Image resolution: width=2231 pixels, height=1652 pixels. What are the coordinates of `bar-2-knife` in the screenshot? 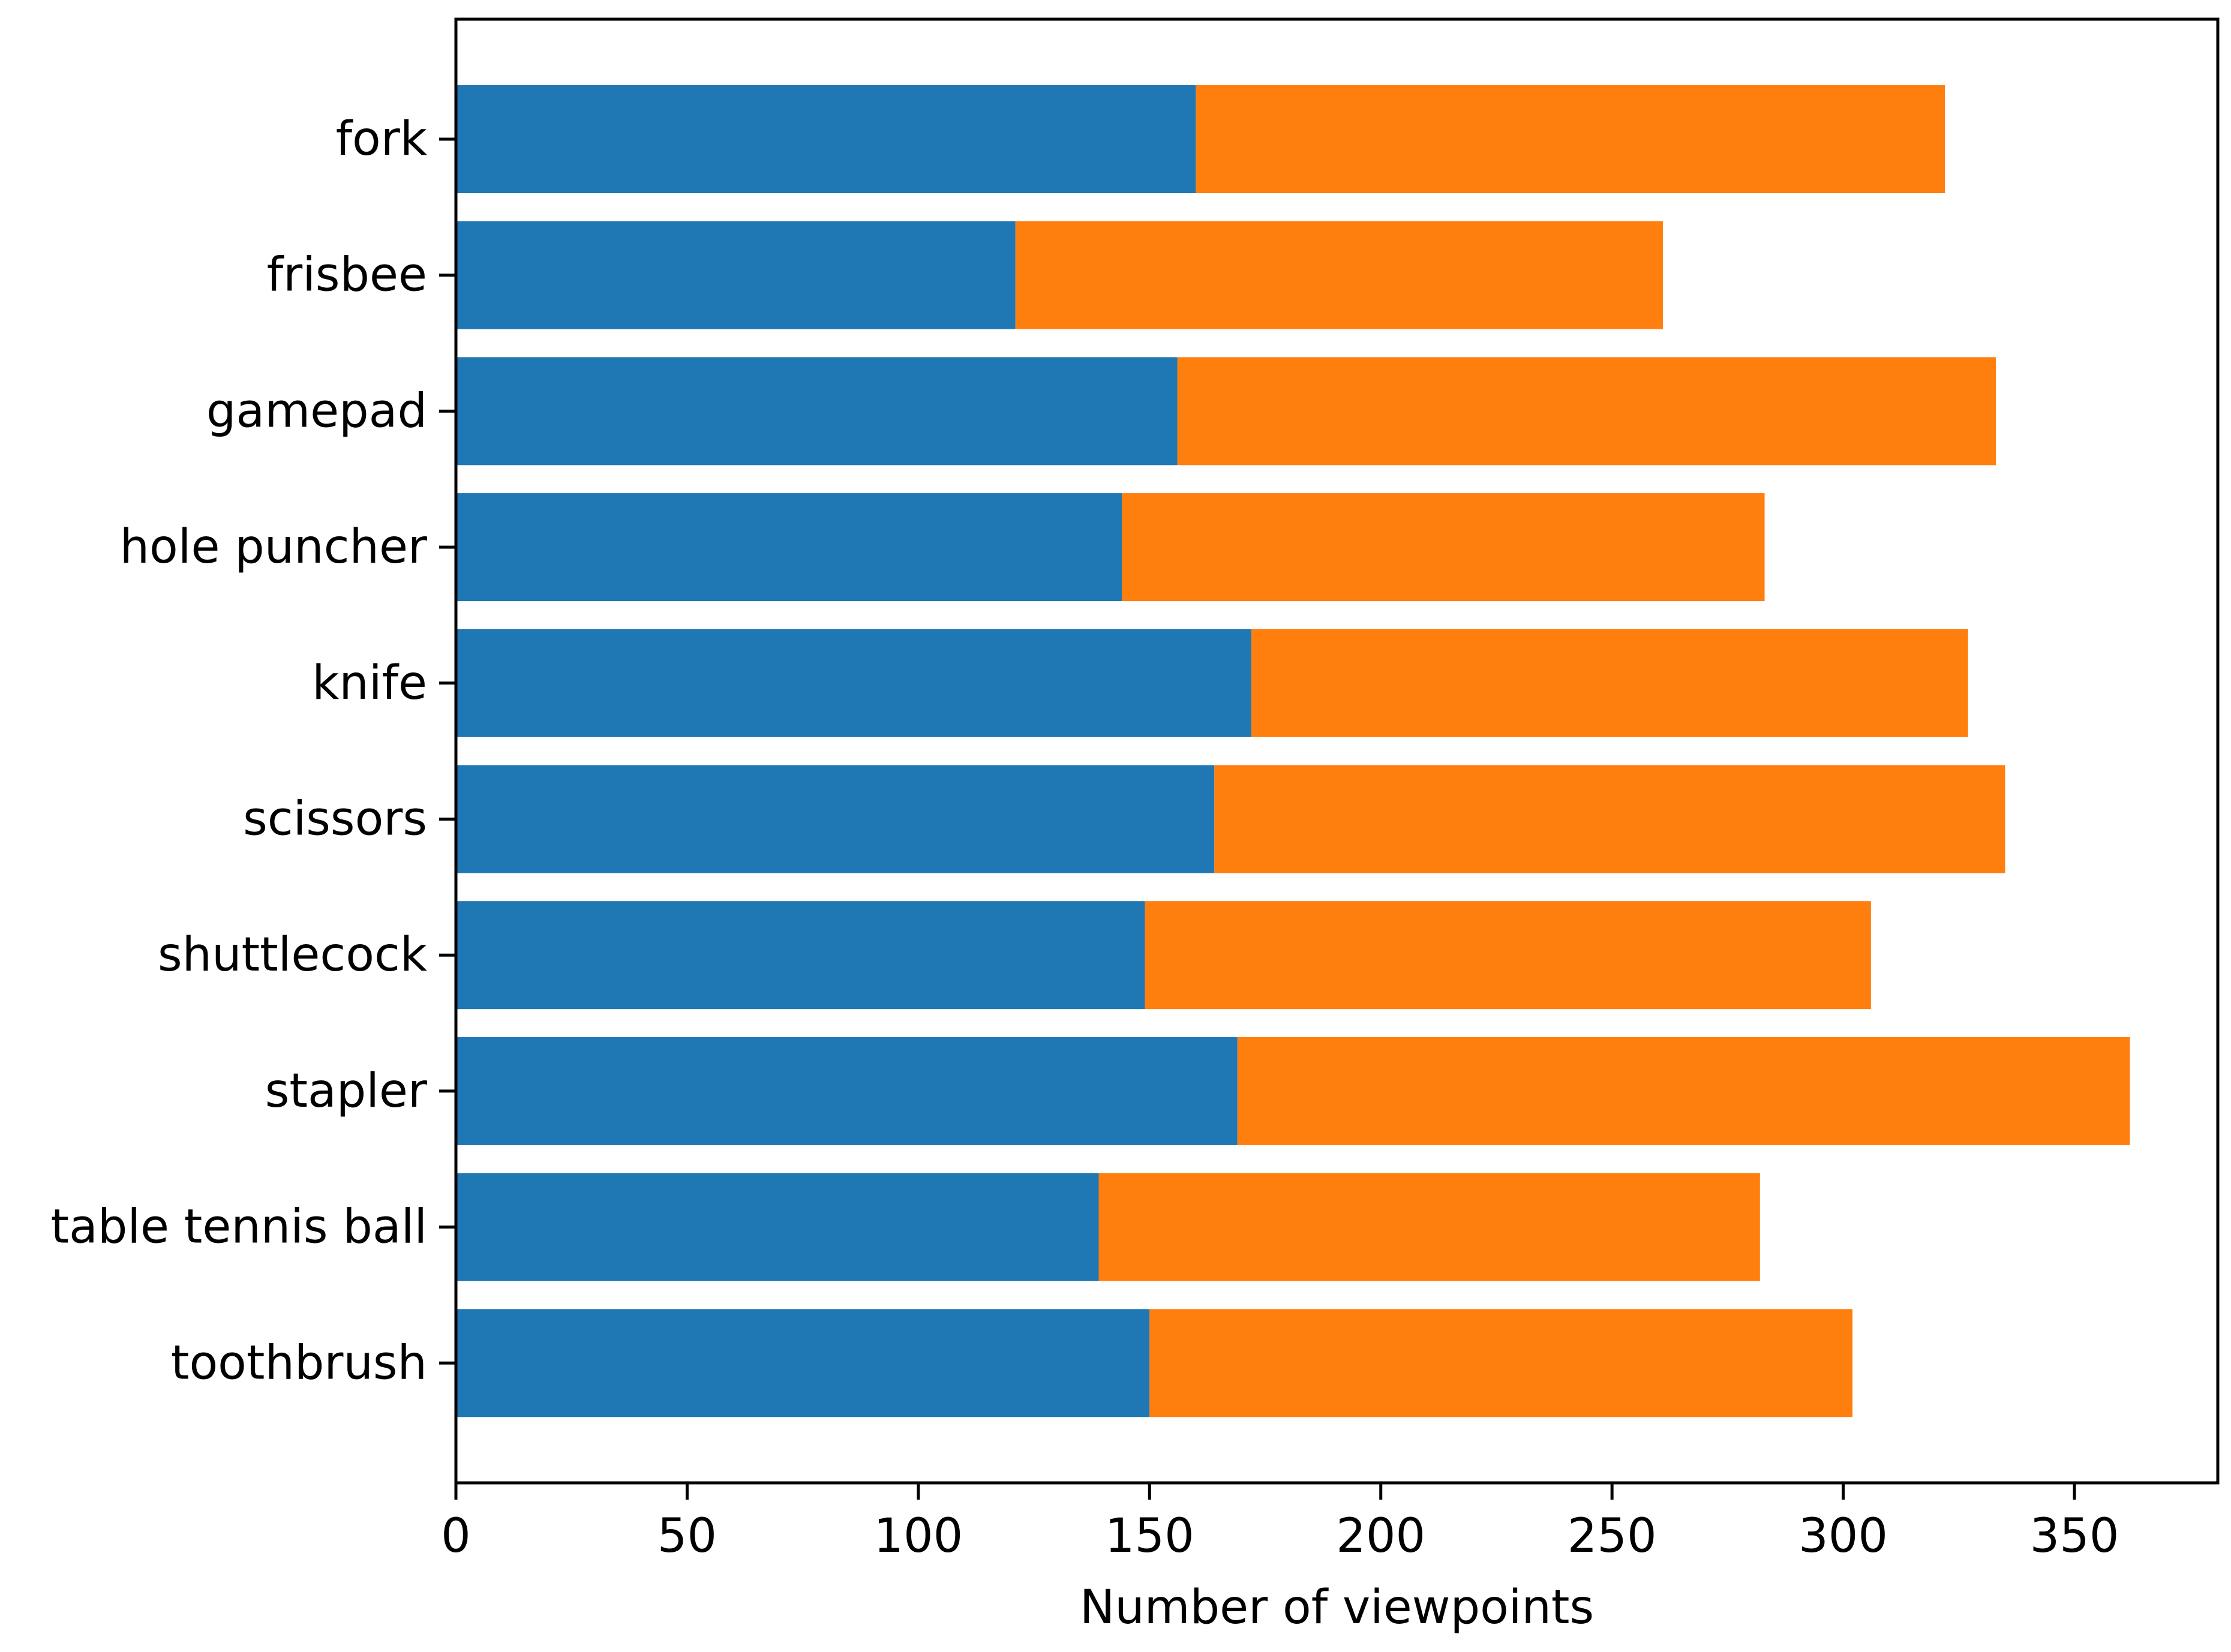 It's located at (1609, 683).